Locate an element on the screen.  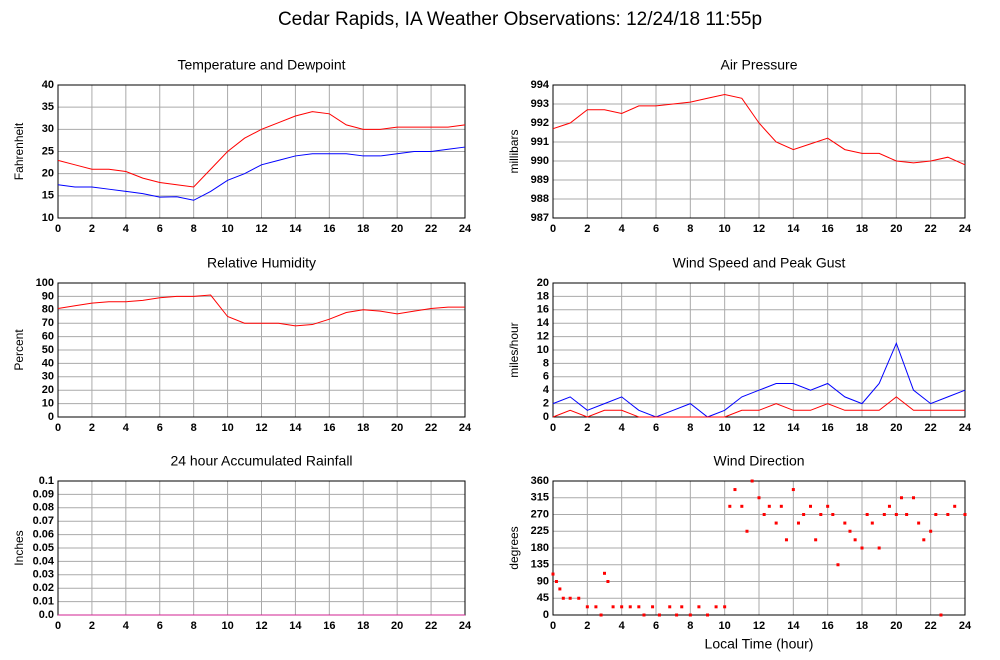
y-tick-label: 70 is located at coordinates (48, 323).